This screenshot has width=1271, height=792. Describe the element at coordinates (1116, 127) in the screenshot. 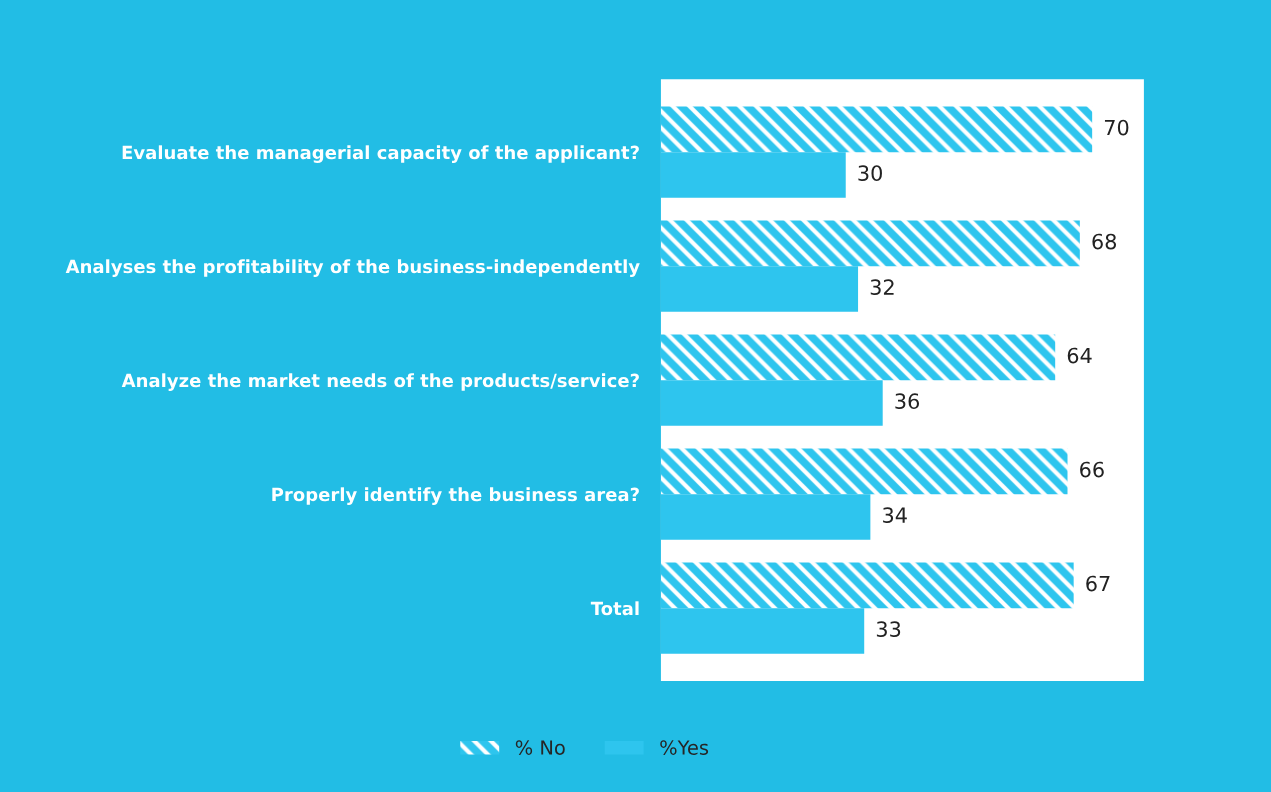

I see `data-label: 70` at that location.